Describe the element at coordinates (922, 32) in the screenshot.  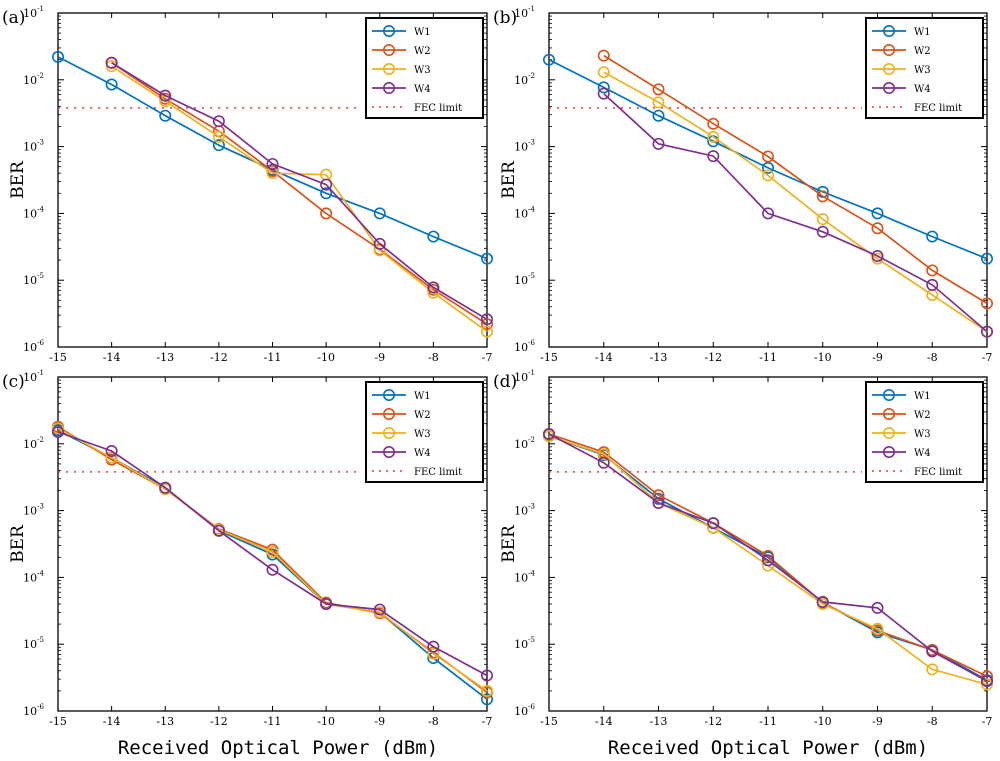
I see `legend-entry-label: W1` at that location.